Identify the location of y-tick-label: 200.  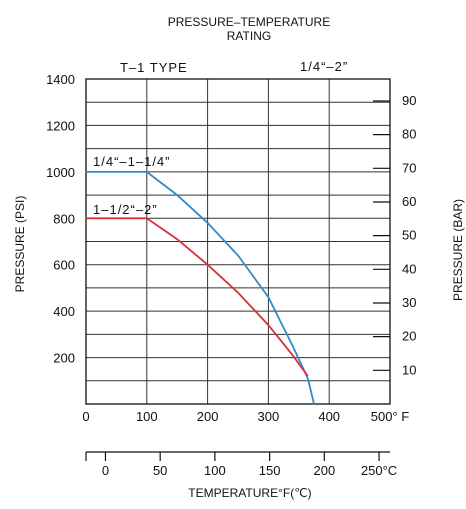
(64, 358).